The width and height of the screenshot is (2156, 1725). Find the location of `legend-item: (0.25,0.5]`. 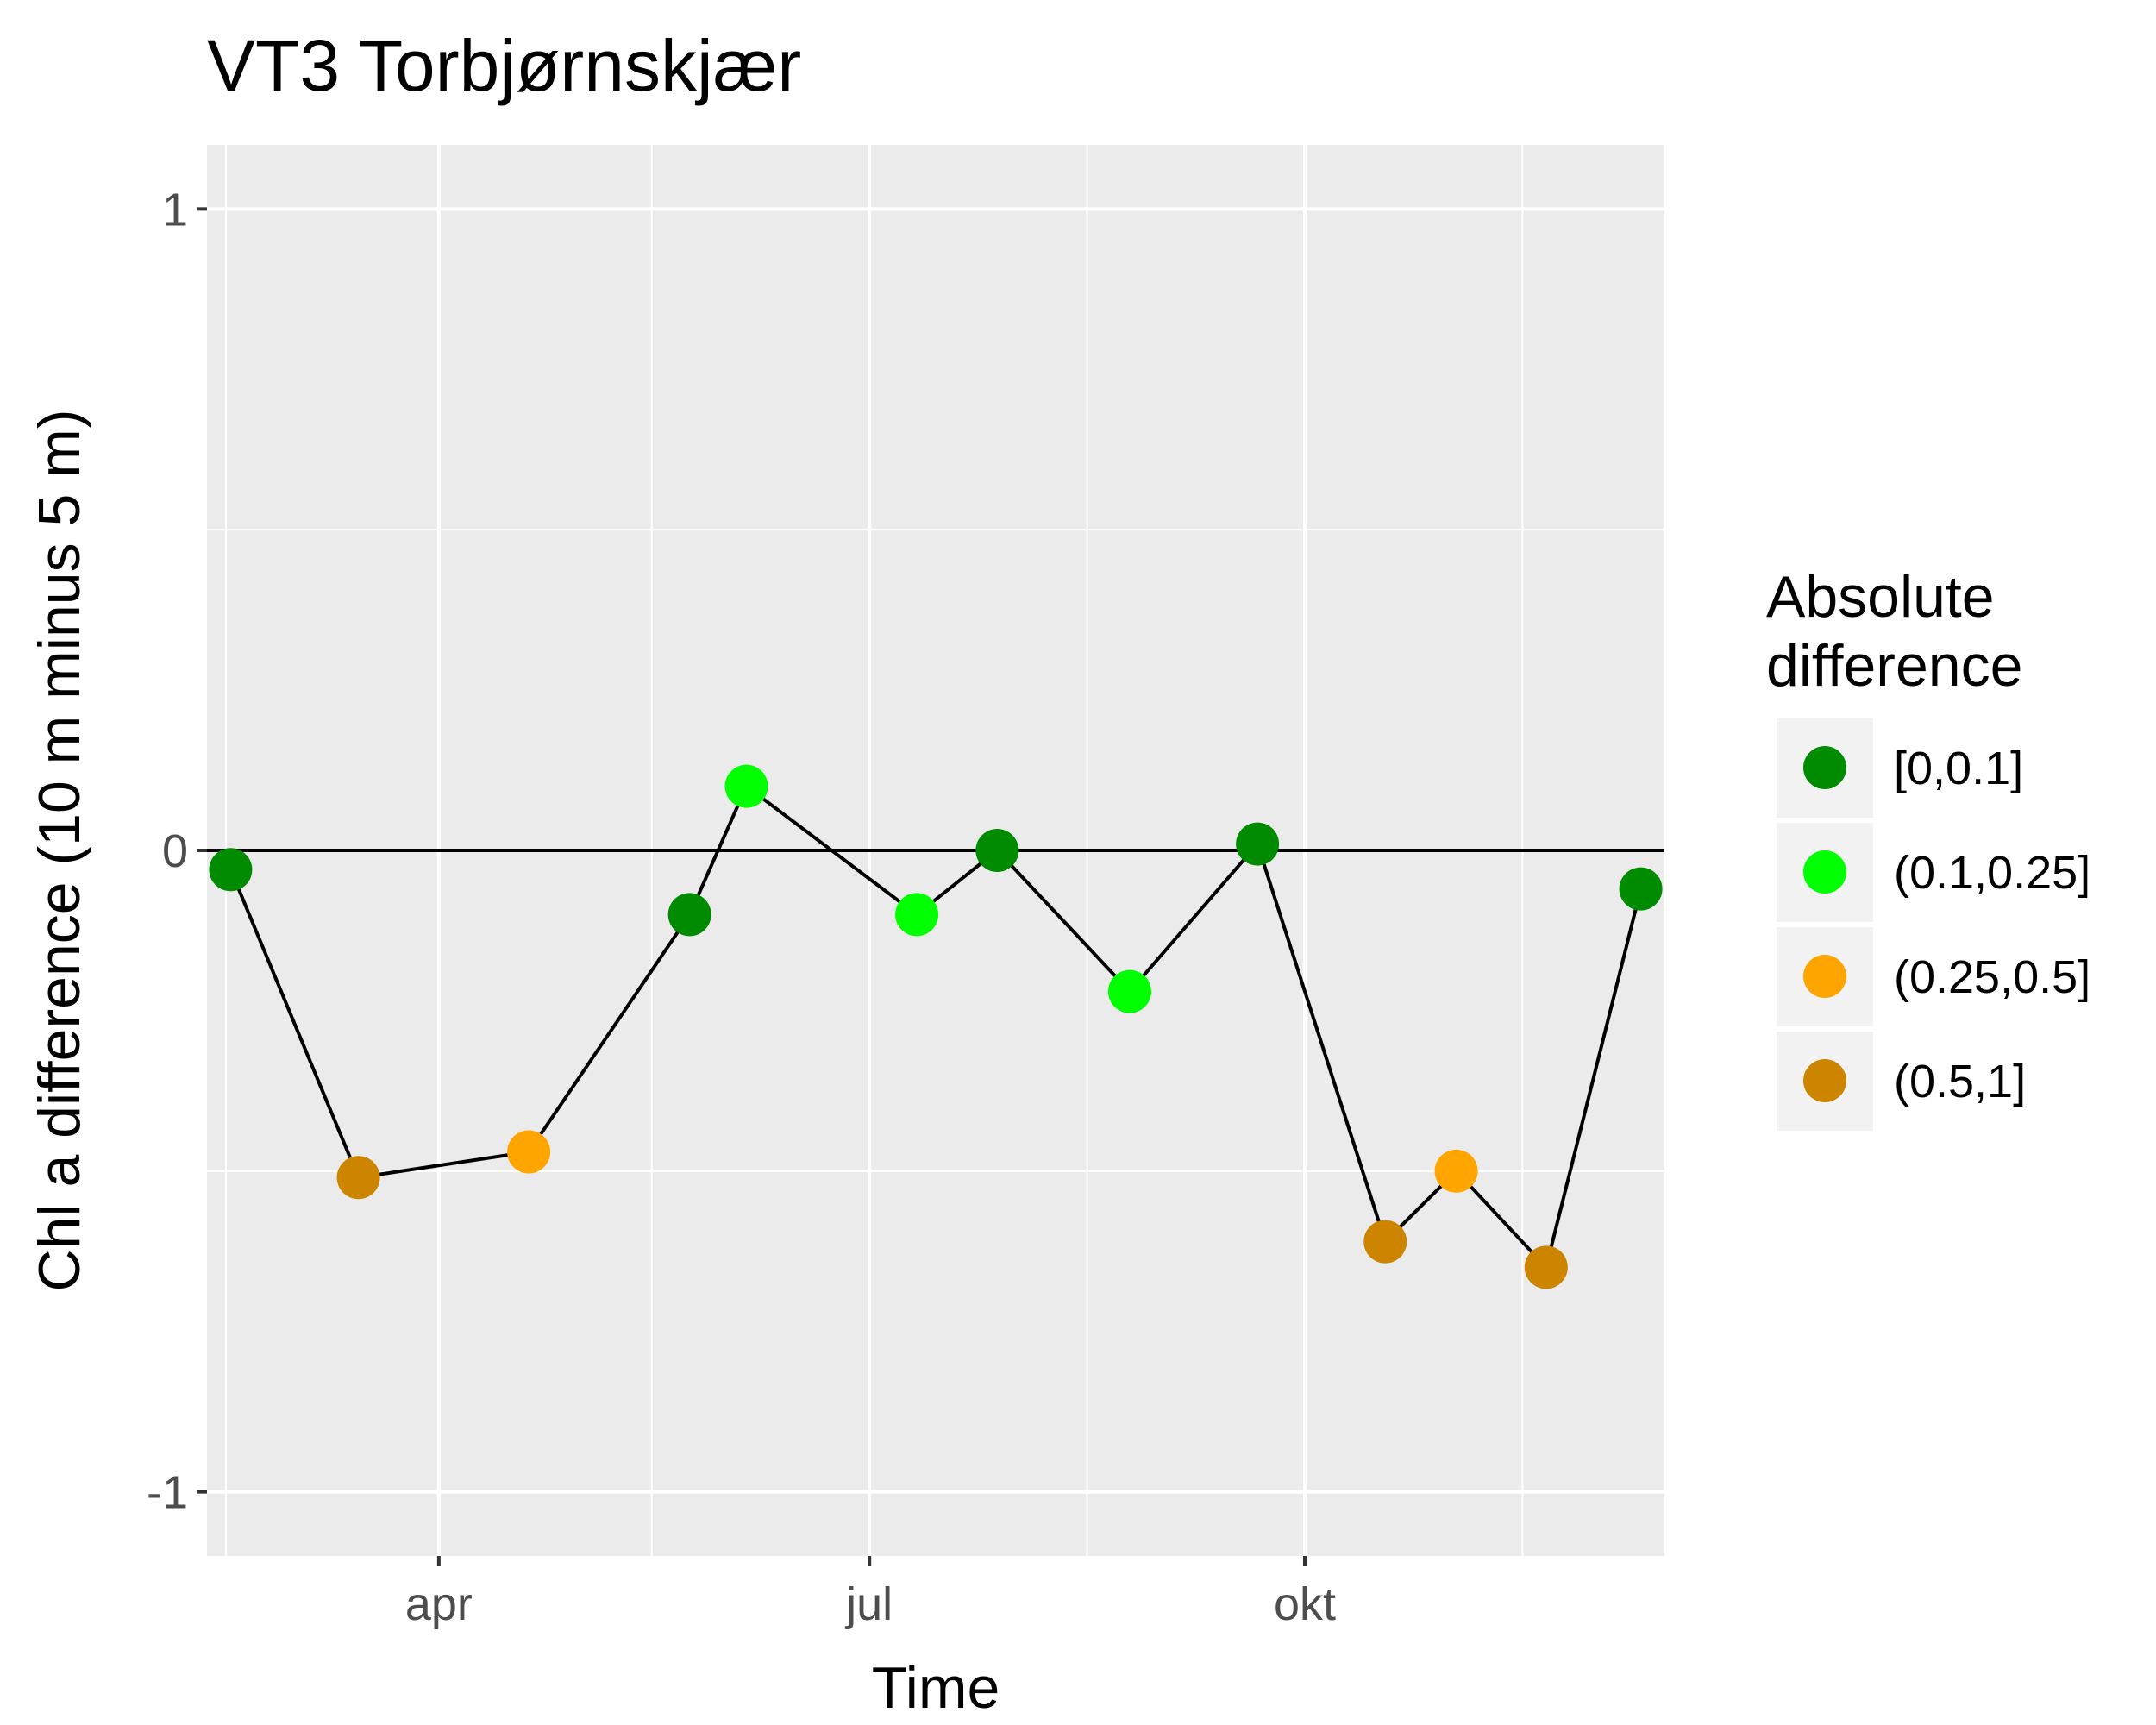

legend-item: (0.25,0.5] is located at coordinates (1933, 976).